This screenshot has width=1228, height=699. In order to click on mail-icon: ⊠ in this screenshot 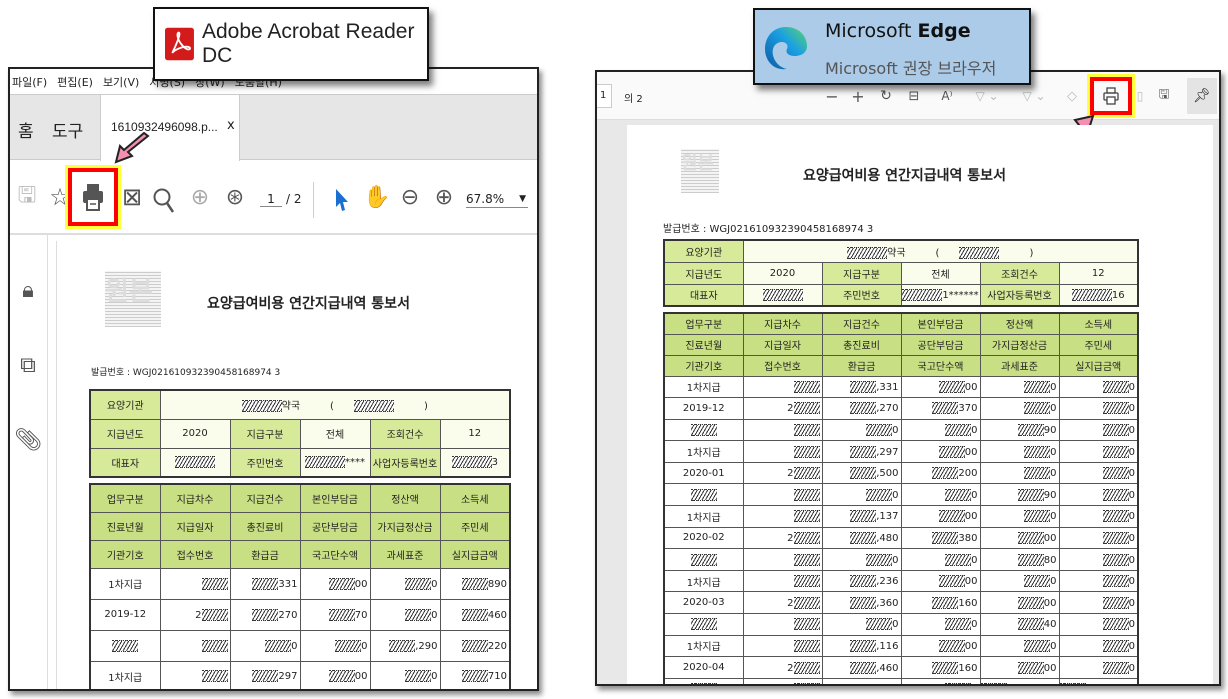, I will do `click(132, 197)`.